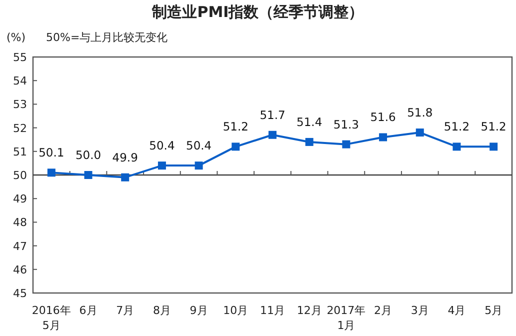 This screenshot has height=336, width=516. Describe the element at coordinates (88, 155) in the screenshot. I see `data-label: 50.0` at that location.